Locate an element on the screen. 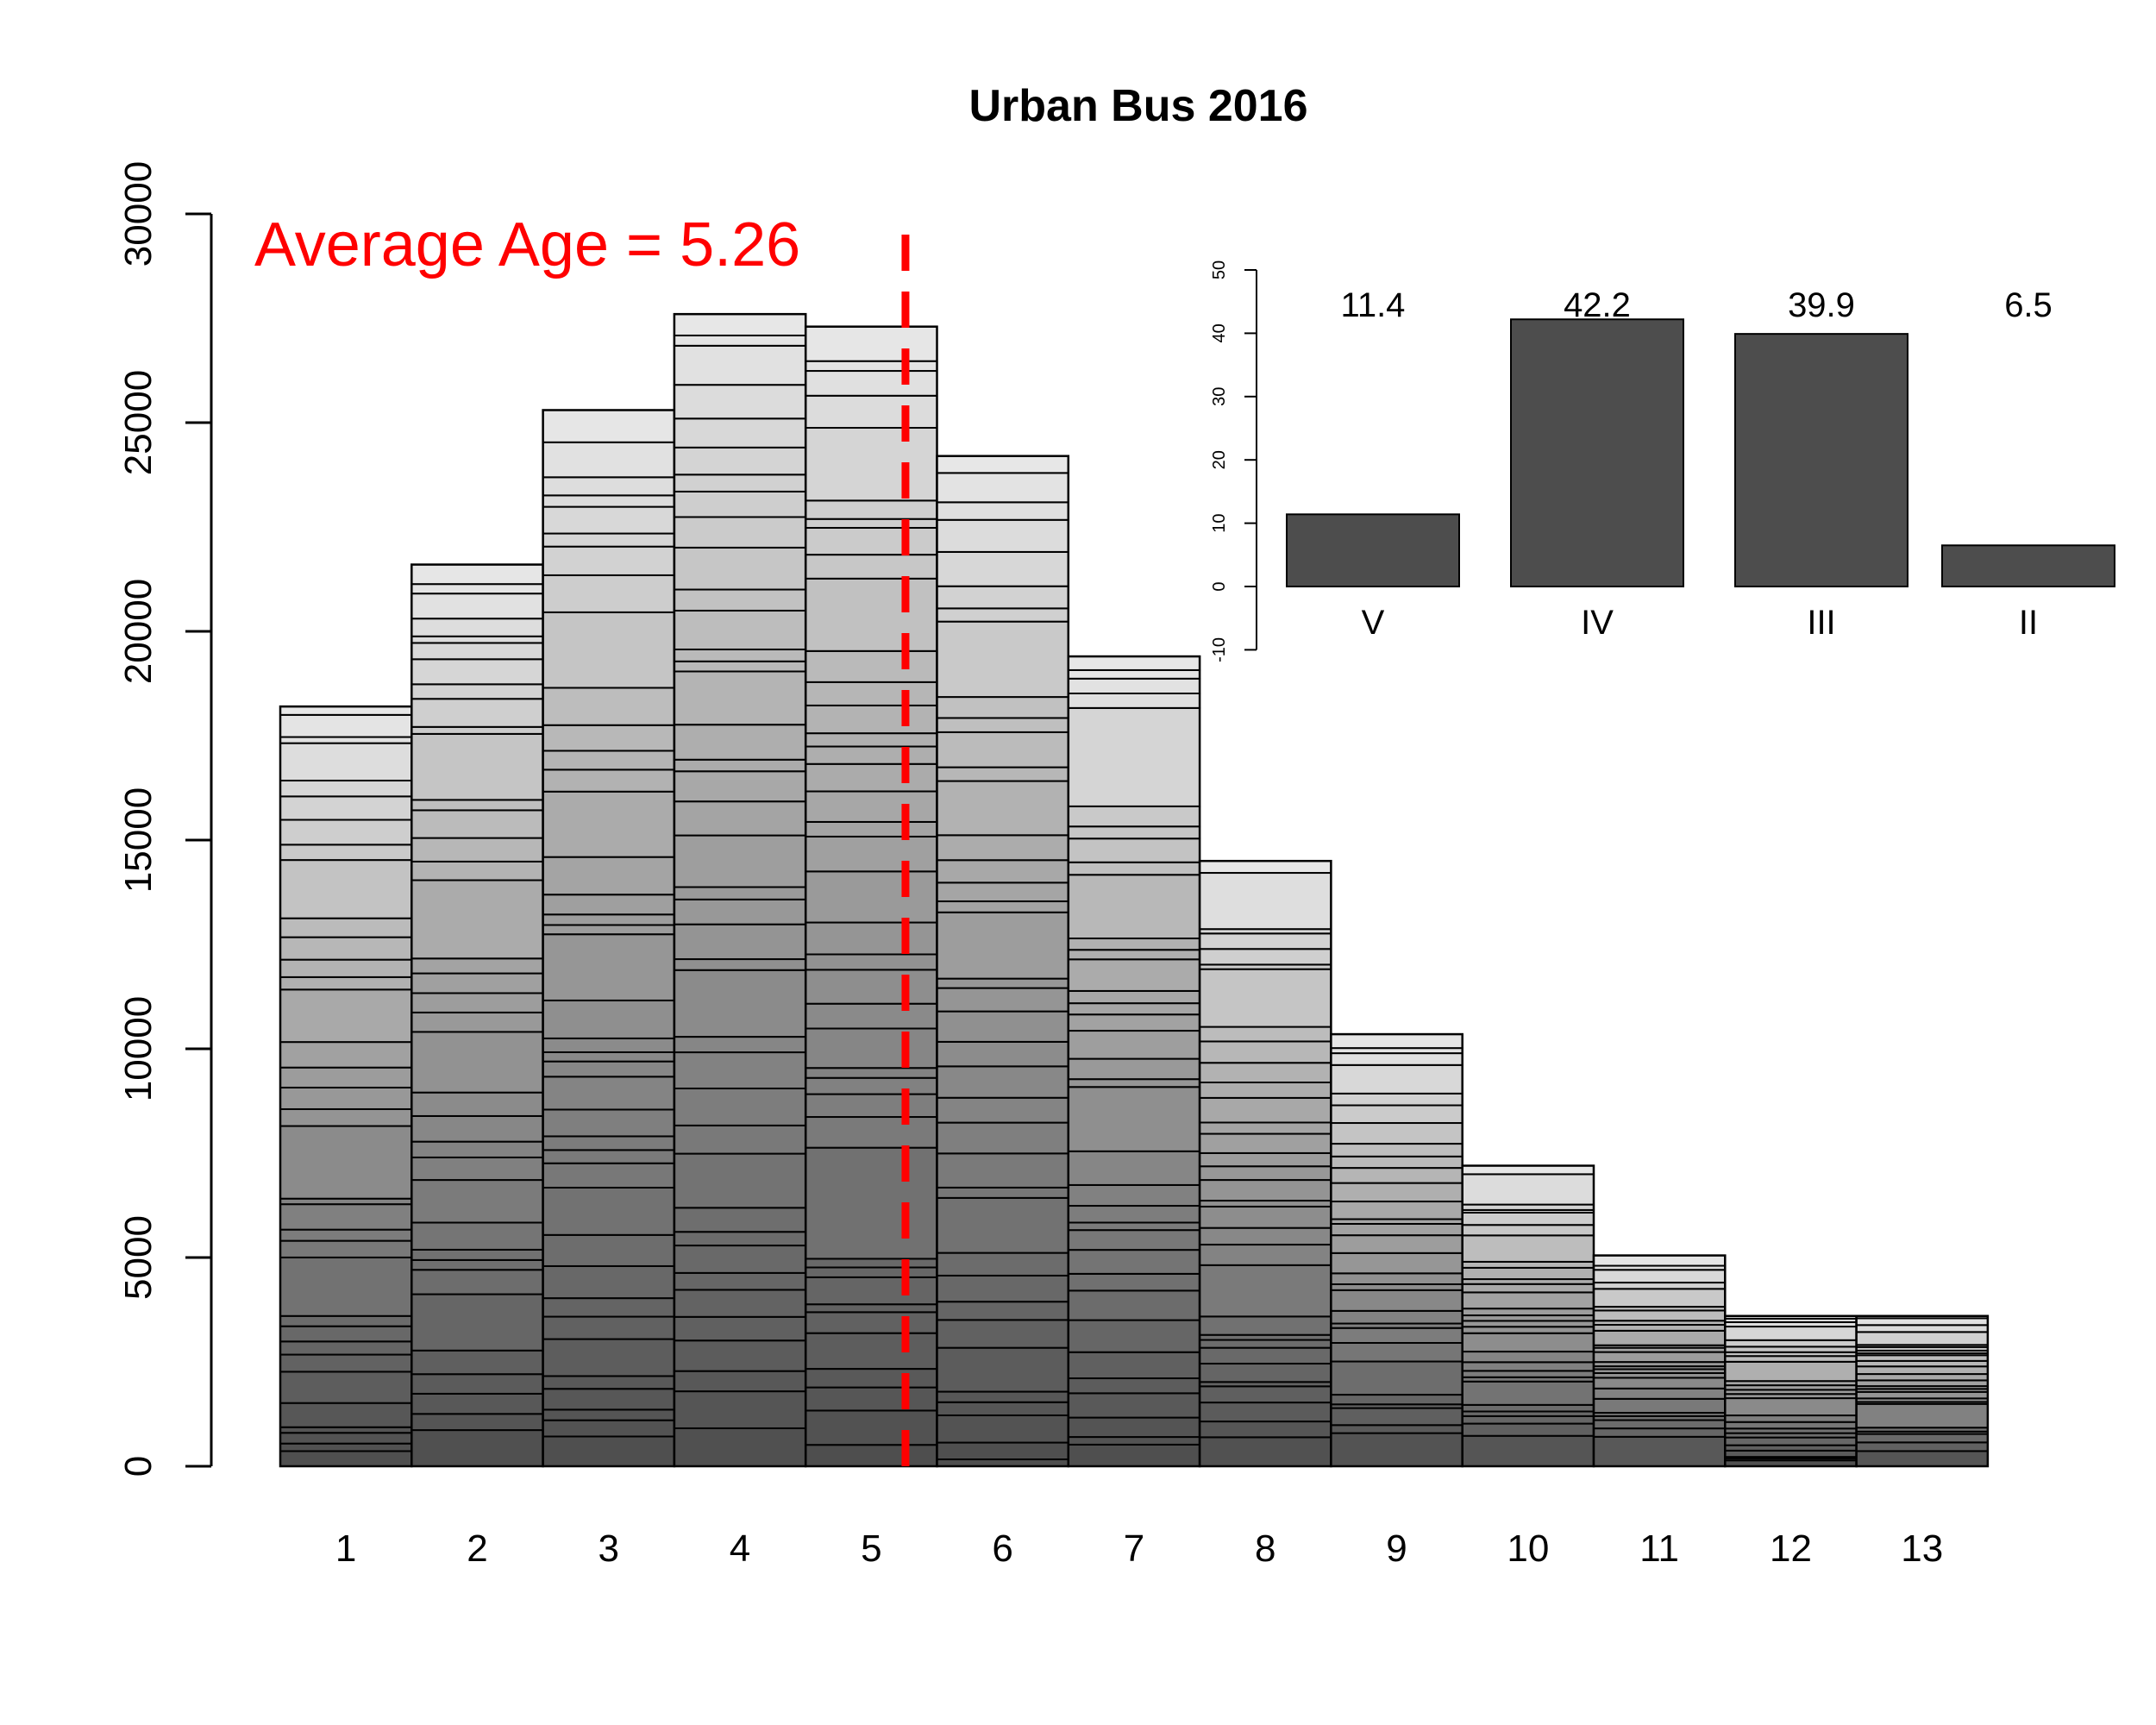  inset-bar is located at coordinates (2028, 565).